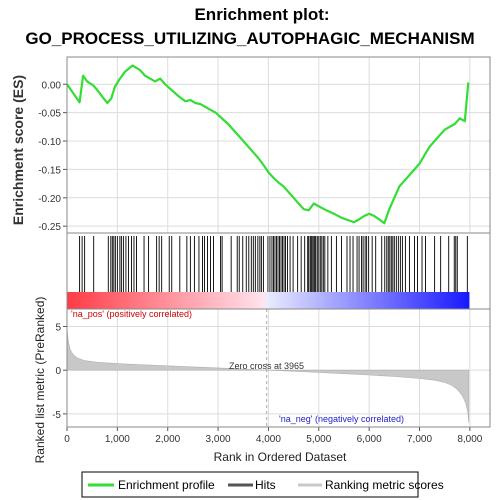 This screenshot has width=500, height=500. I want to click on bottom-ytick-label: 5, so click(58, 327).